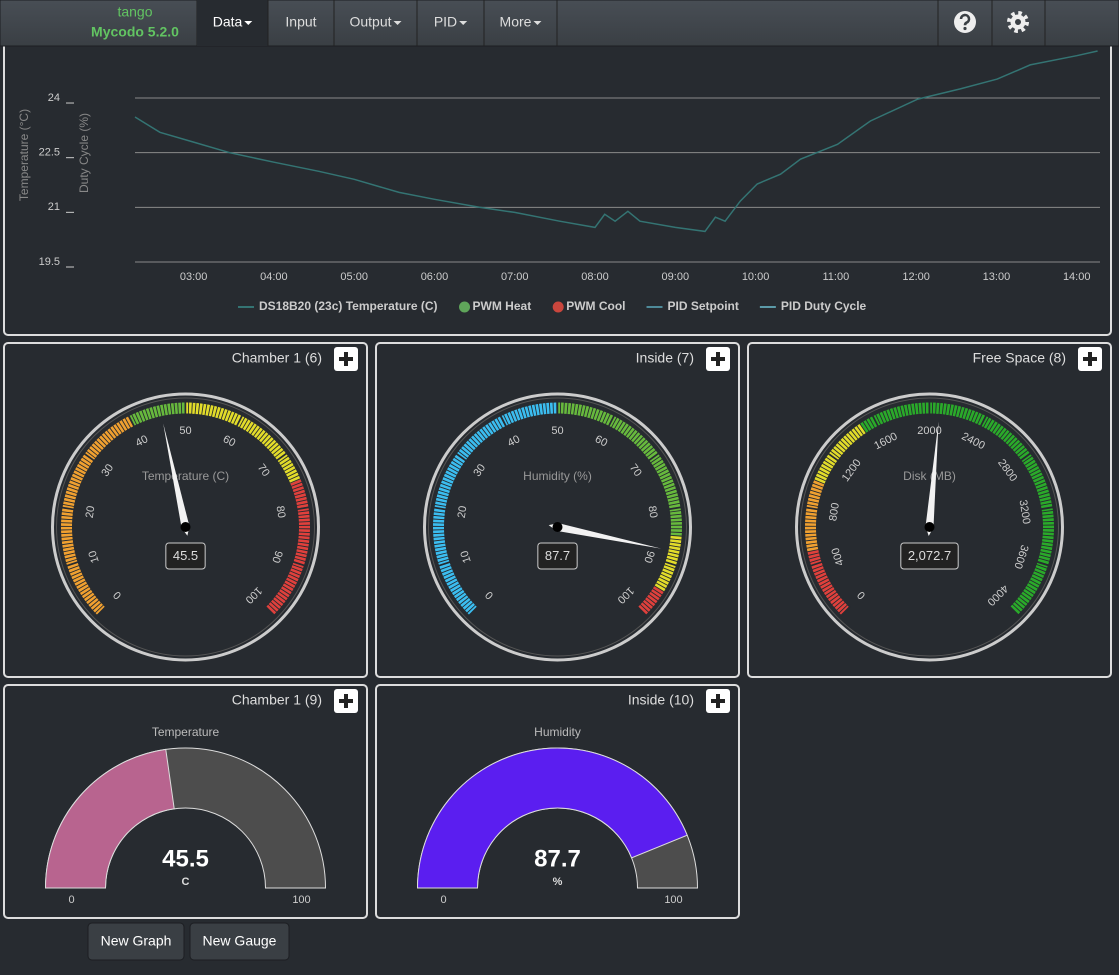  What do you see at coordinates (834, 512) in the screenshot?
I see `gauge-tick-label: 800` at bounding box center [834, 512].